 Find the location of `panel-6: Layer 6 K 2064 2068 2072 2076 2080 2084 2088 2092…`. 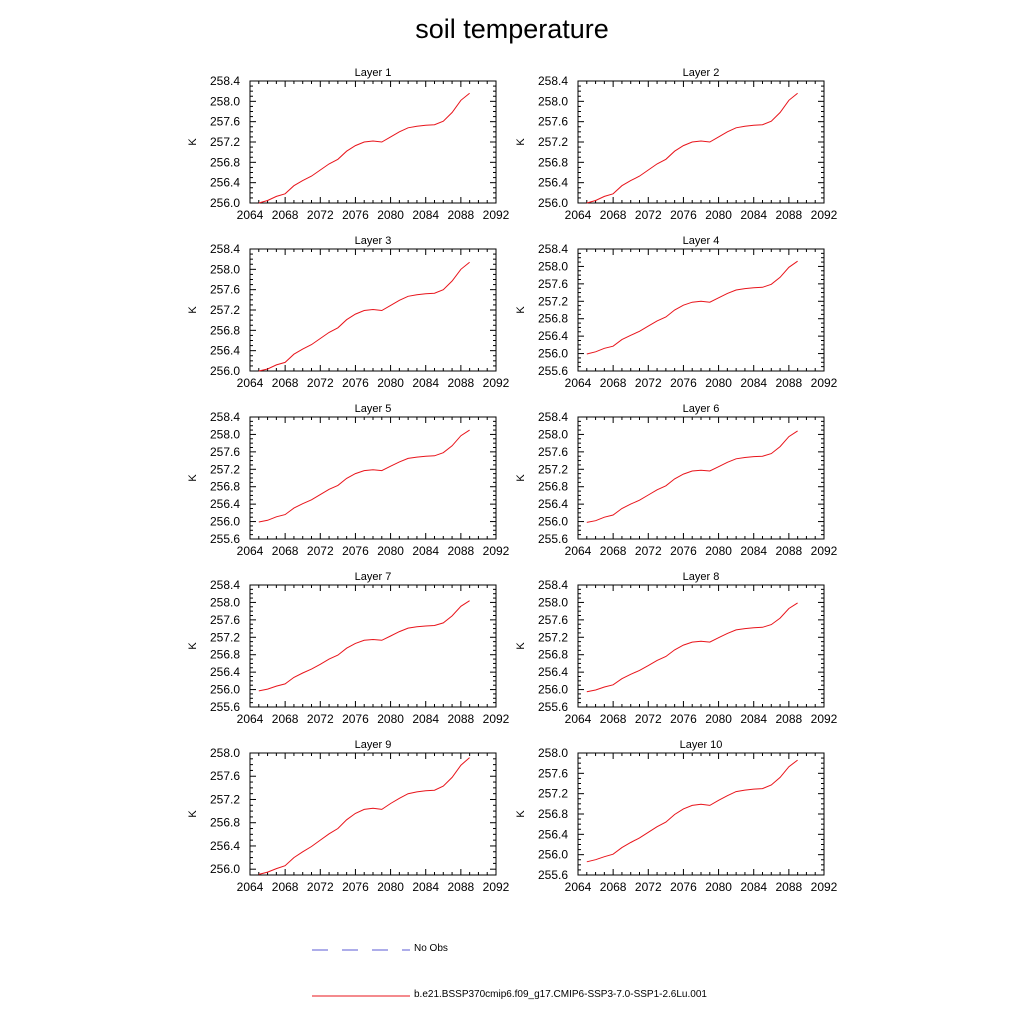

panel-6: Layer 6 K 2064 2068 2072 2076 2080 2084 2088 2092… is located at coordinates (676, 480).